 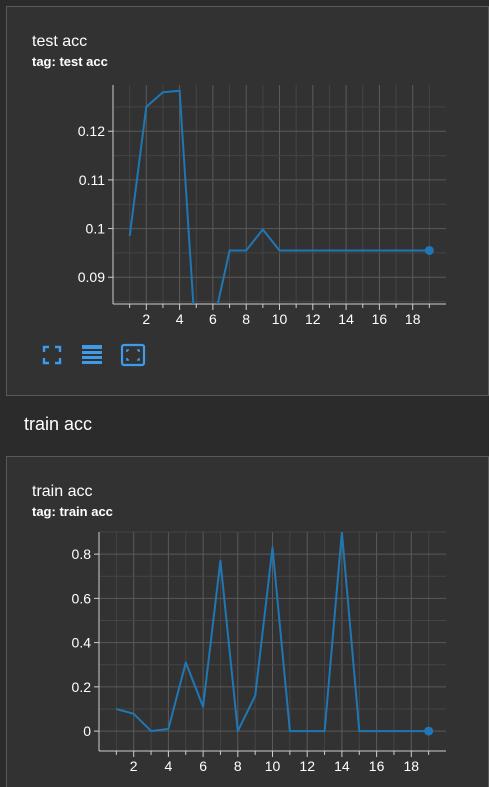 I want to click on chart1-y-tick-label: 0.12, so click(x=91, y=131).